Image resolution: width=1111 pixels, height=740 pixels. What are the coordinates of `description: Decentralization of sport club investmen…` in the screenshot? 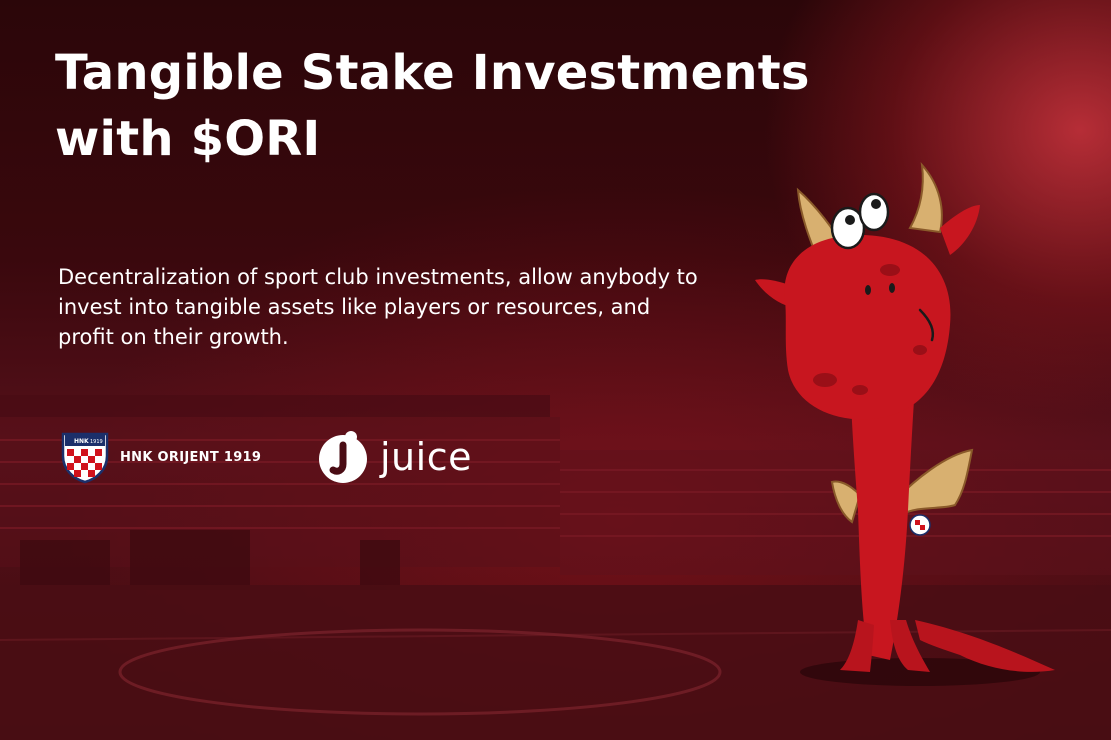 It's located at (378, 307).